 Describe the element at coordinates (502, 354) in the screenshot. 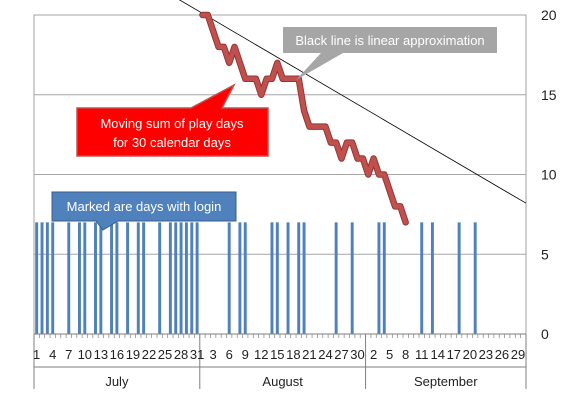

I see `x-tick-label-29: 26` at that location.